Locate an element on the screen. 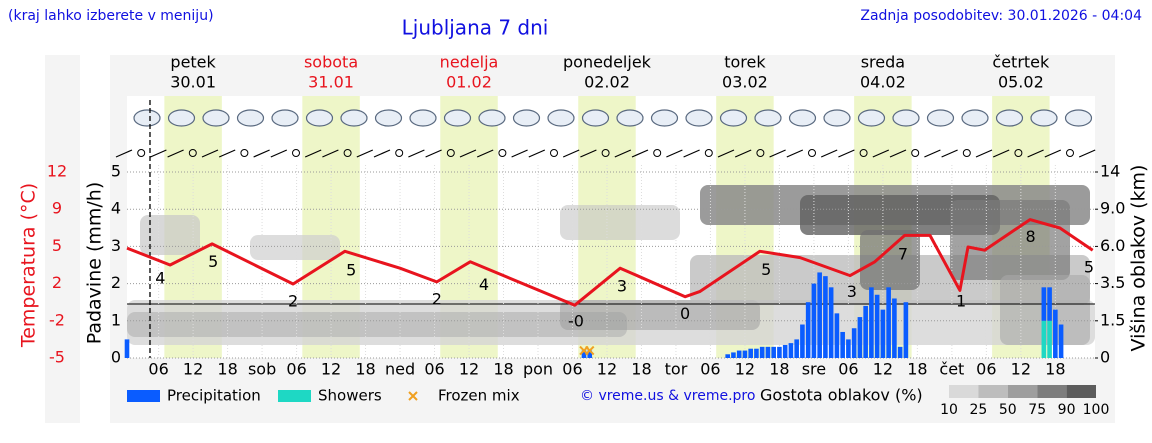 Image resolution: width=1152 pixels, height=443 pixels. day-date: 04.02 is located at coordinates (883, 82).